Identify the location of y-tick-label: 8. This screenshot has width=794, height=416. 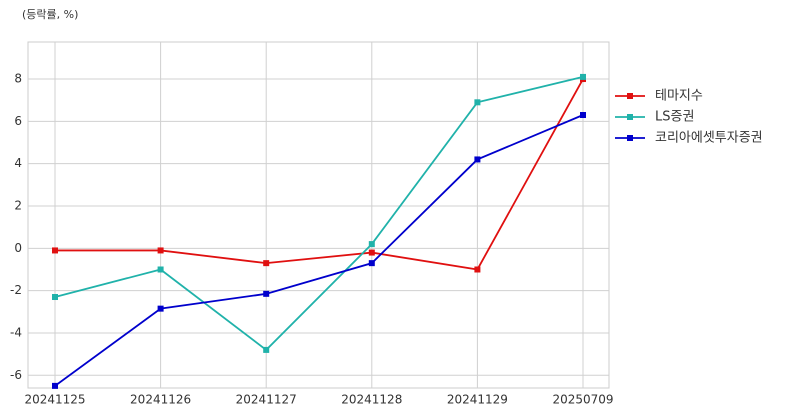
(18, 79).